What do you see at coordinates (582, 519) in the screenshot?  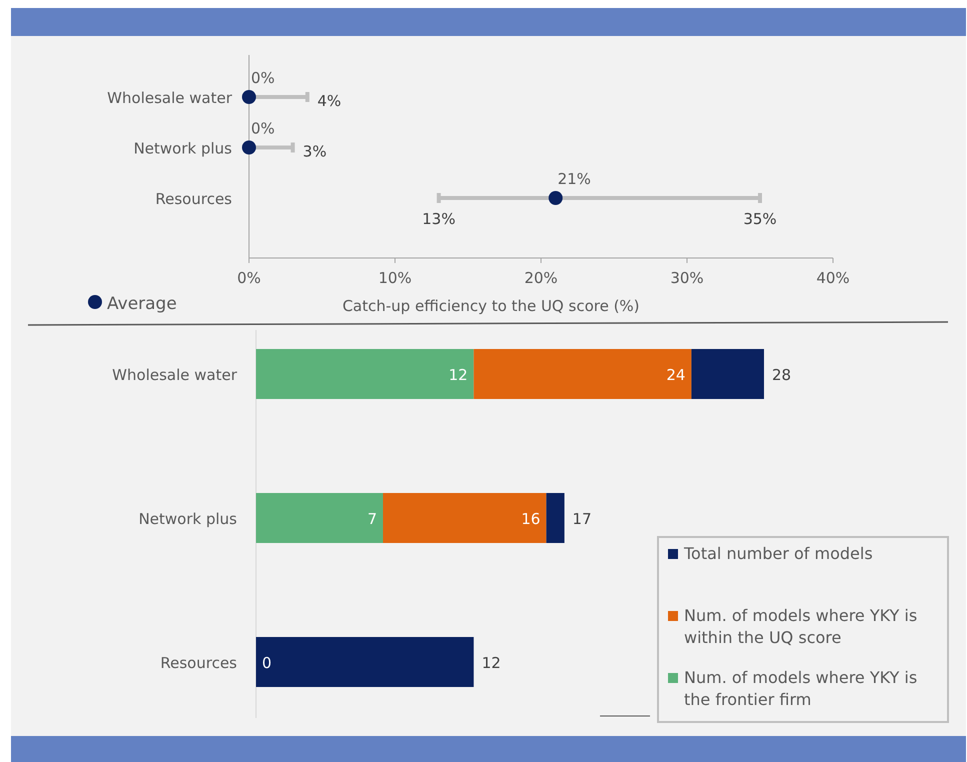 I see `total-label: 17` at bounding box center [582, 519].